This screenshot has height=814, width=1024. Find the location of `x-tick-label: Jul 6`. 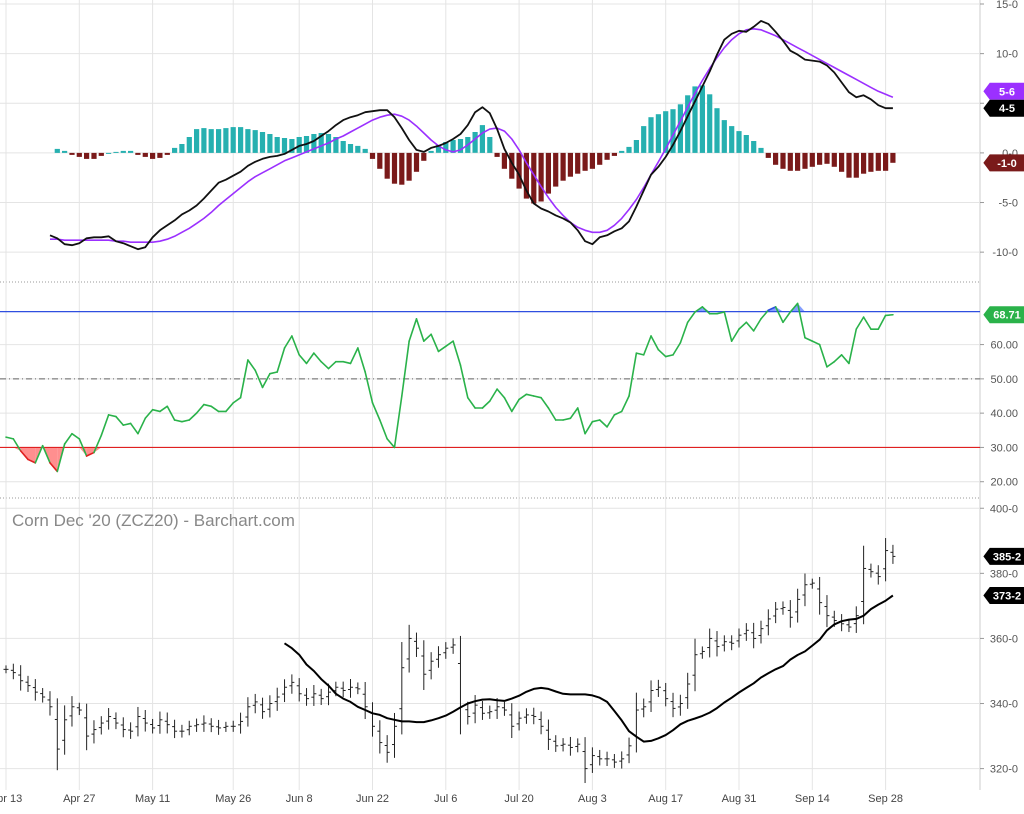

x-tick-label: Jul 6 is located at coordinates (445, 799).